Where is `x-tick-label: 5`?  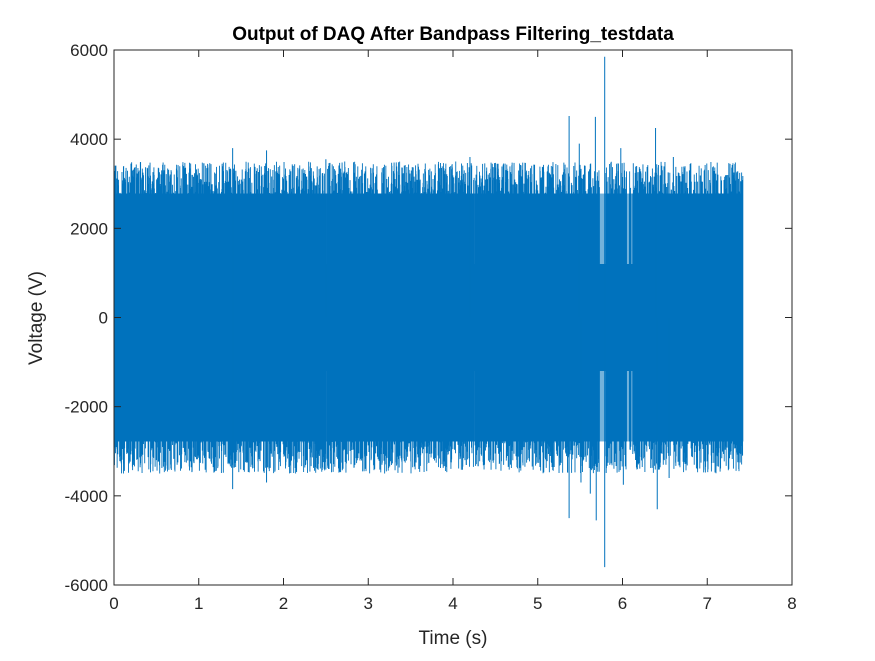 x-tick-label: 5 is located at coordinates (537, 603).